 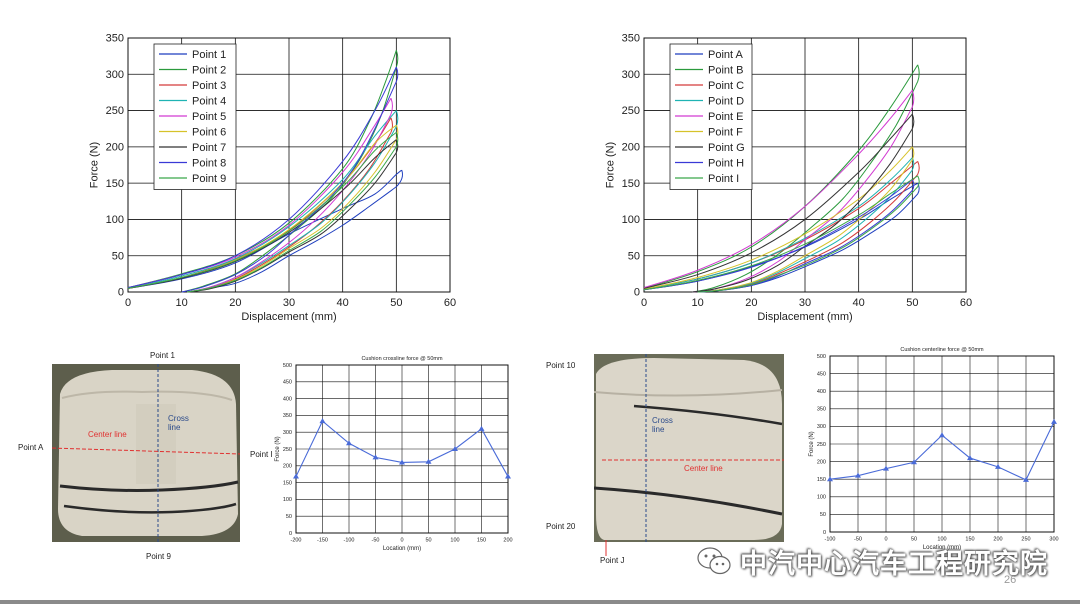 I want to click on chart-title: Cushion centerline force @ 50mm, so click(x=942, y=350).